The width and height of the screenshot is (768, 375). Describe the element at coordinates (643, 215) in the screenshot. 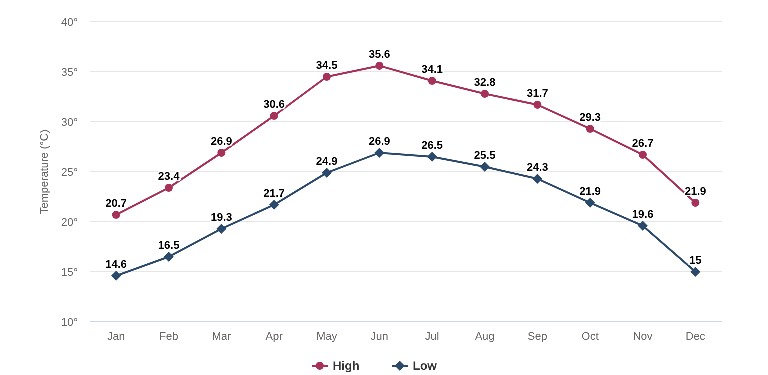

I see `data-label: 19.6` at that location.